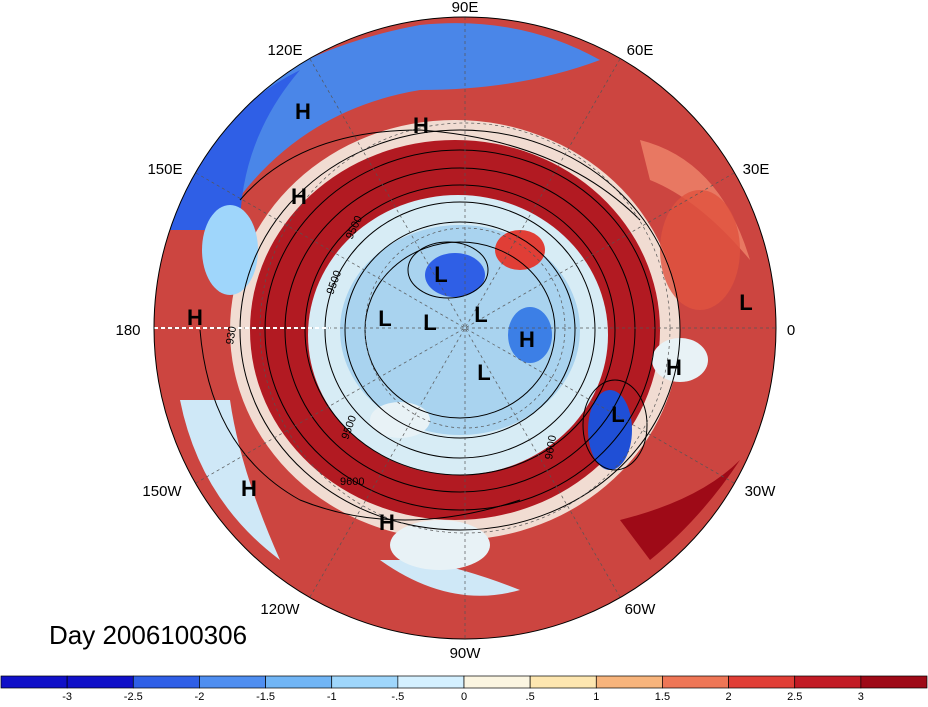  I want to click on colorbar-tick-label: .5, so click(530, 696).